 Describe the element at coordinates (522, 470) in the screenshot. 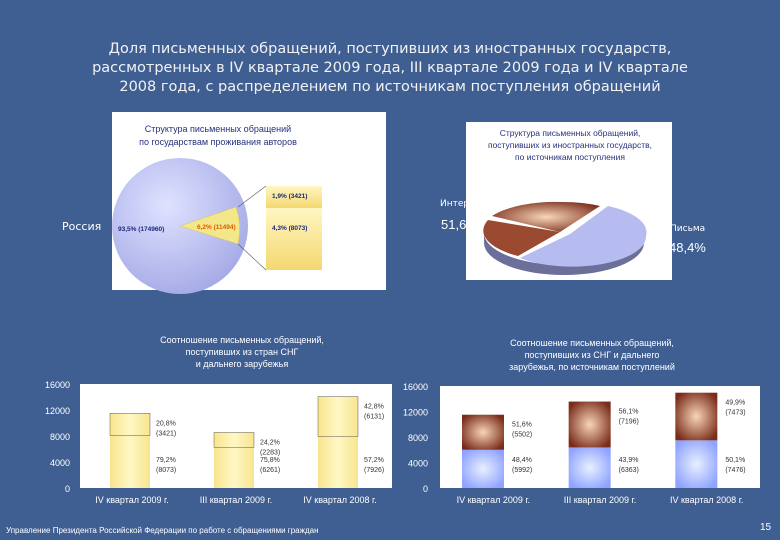

I see `bar2-value-count: (5992)` at that location.